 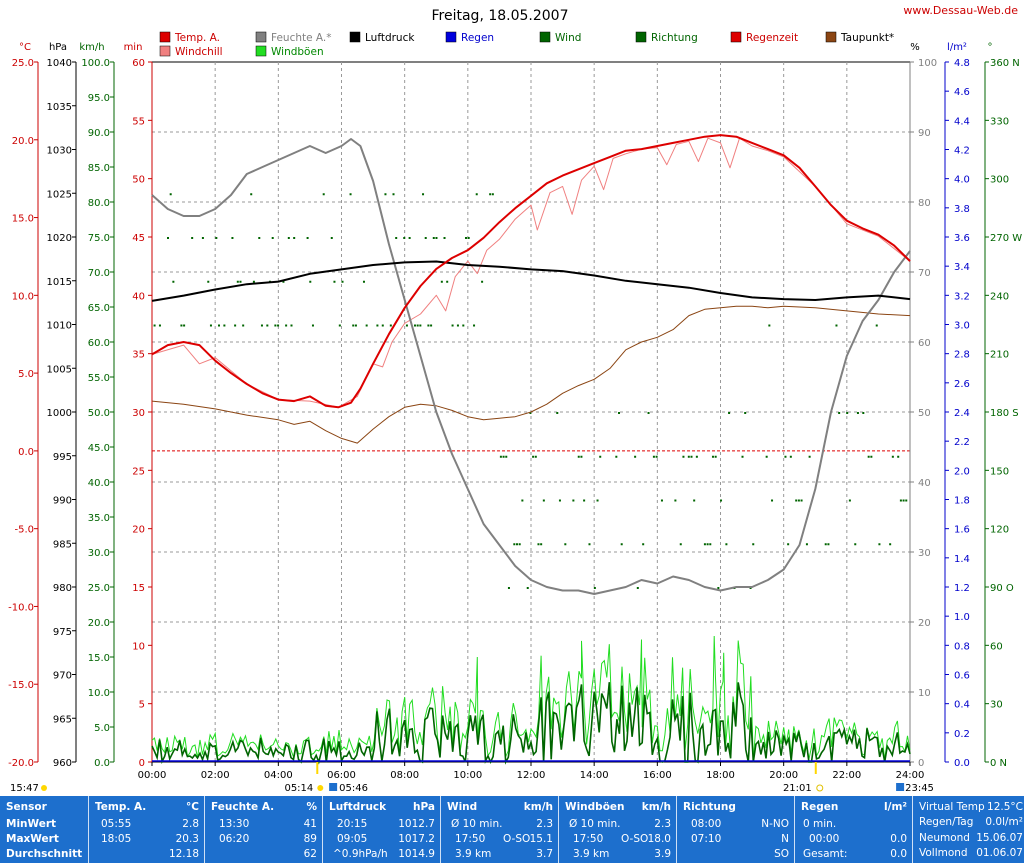 I want to click on rainlm2-axis-tick-label: 1.4, so click(x=962, y=559).